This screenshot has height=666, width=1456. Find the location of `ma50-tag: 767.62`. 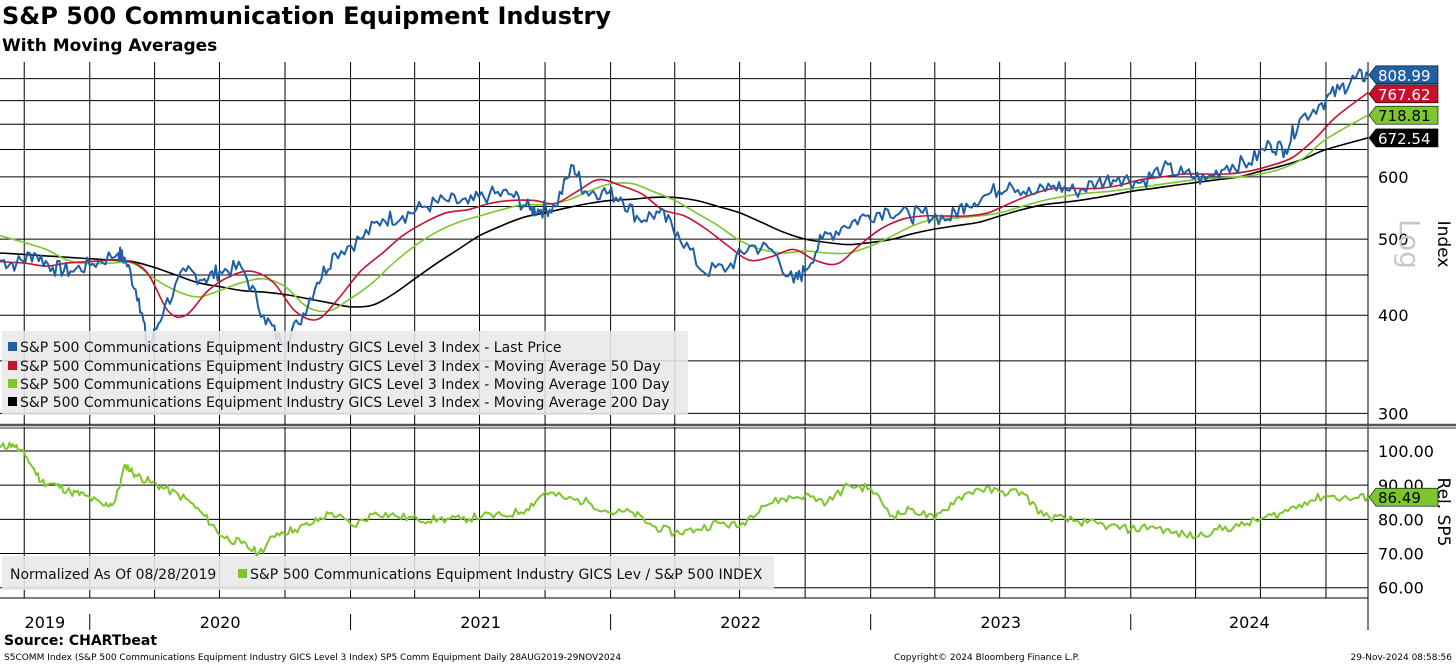

ma50-tag: 767.62 is located at coordinates (1403, 94).